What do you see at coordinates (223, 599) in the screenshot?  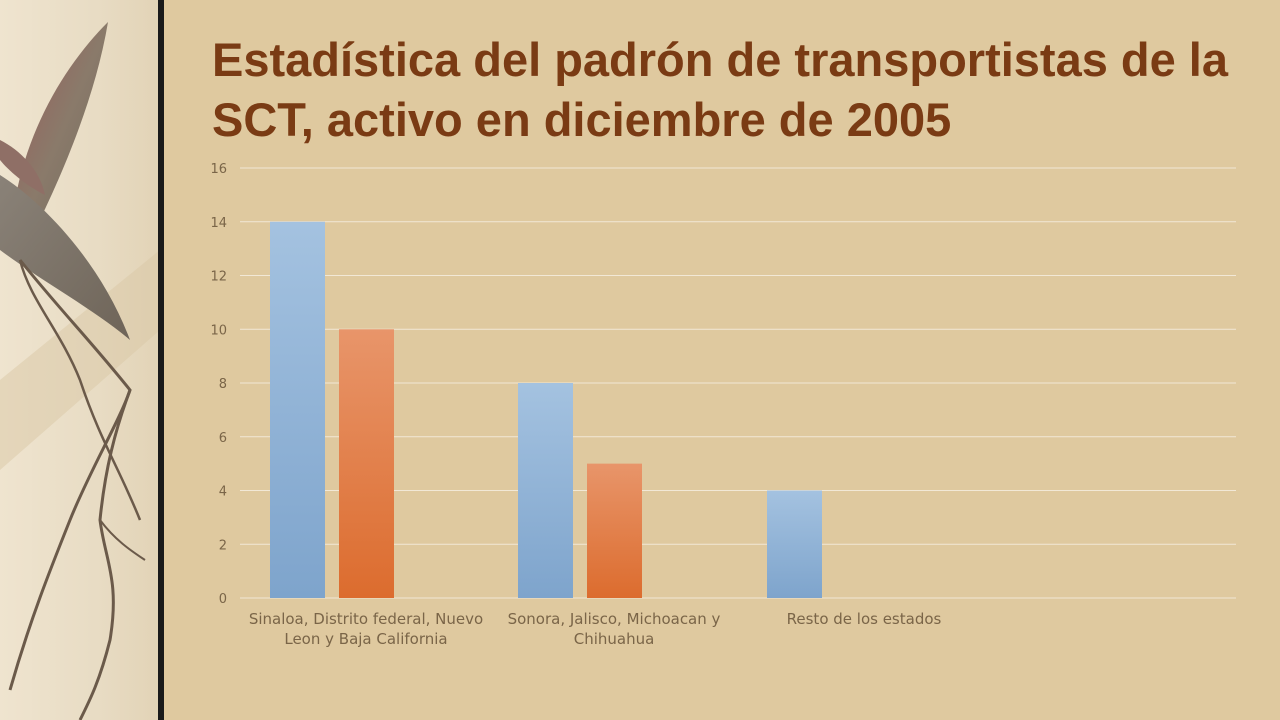 I see `y-tick-label: 0` at bounding box center [223, 599].